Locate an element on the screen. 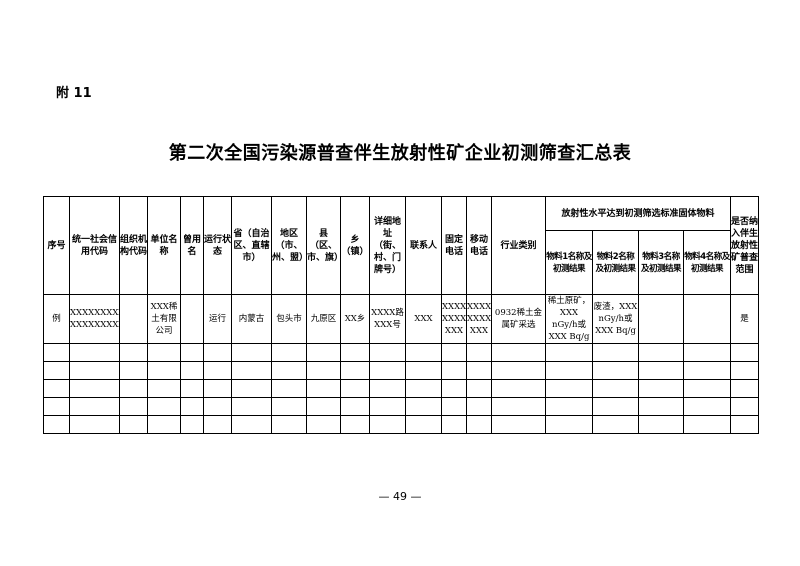  page-number: — 49 — is located at coordinates (400, 496).